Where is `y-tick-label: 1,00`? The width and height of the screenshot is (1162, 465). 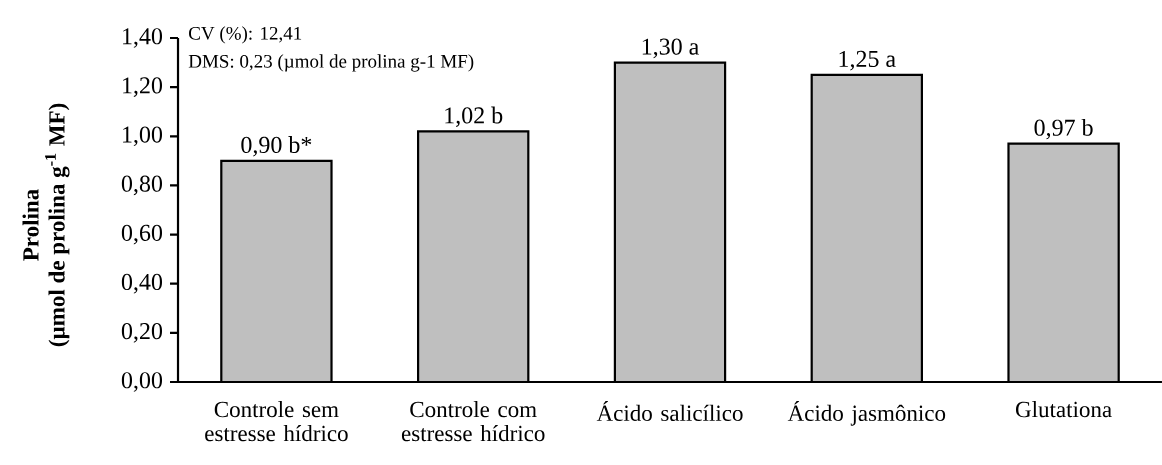
y-tick-label: 1,00 is located at coordinates (143, 136).